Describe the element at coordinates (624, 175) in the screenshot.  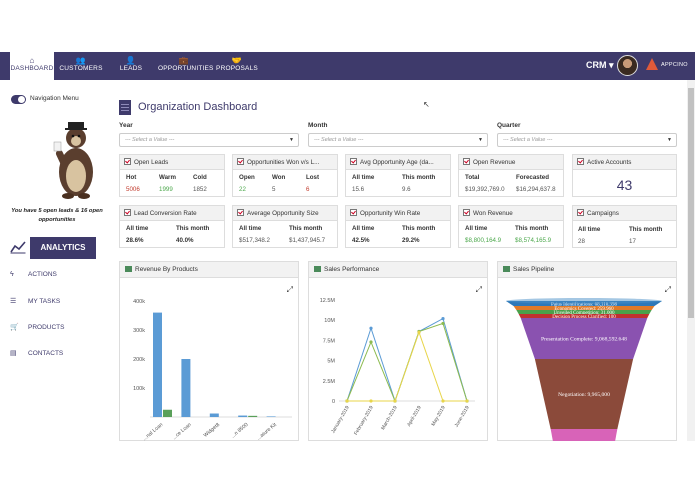
I see `card-active-accounts: Active Accounts 43` at that location.